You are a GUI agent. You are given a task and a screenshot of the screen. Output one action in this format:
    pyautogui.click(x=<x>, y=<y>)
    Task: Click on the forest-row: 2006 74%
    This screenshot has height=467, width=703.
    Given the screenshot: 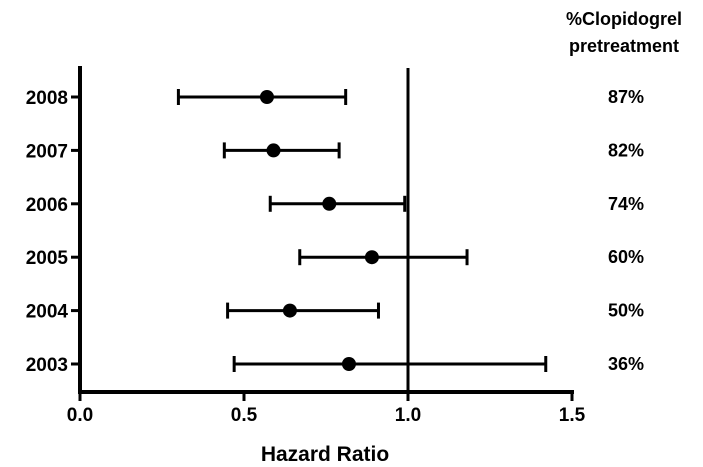 What is the action you would take?
    pyautogui.click(x=335, y=205)
    